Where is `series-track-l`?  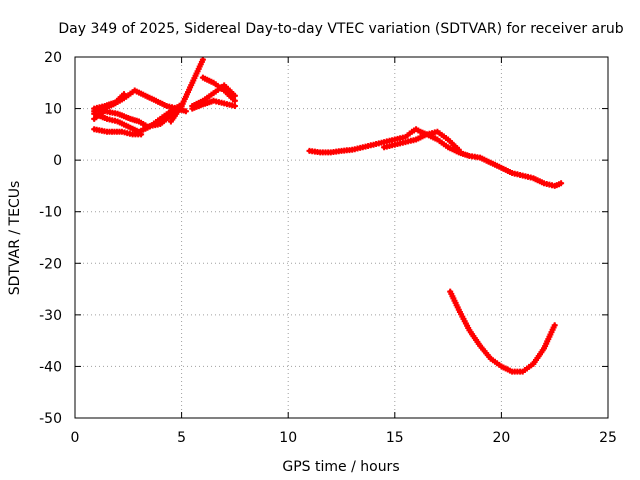
series-track-l is located at coordinates (502, 331).